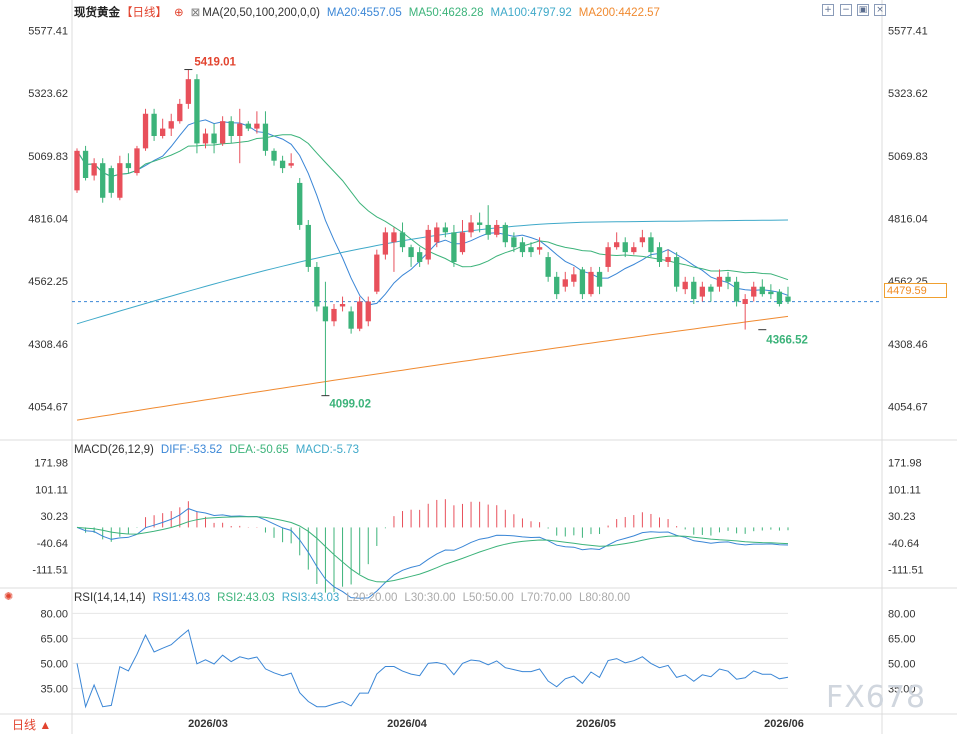 The width and height of the screenshot is (957, 734). Describe the element at coordinates (531, 13) in the screenshot. I see `ma-value-2: MA100:4797.92` at that location.